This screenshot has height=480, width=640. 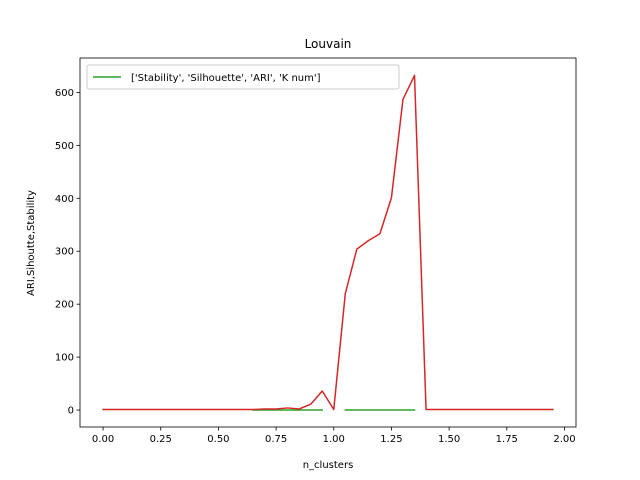 What do you see at coordinates (276, 439) in the screenshot?
I see `x-tick-label: 0.75` at bounding box center [276, 439].